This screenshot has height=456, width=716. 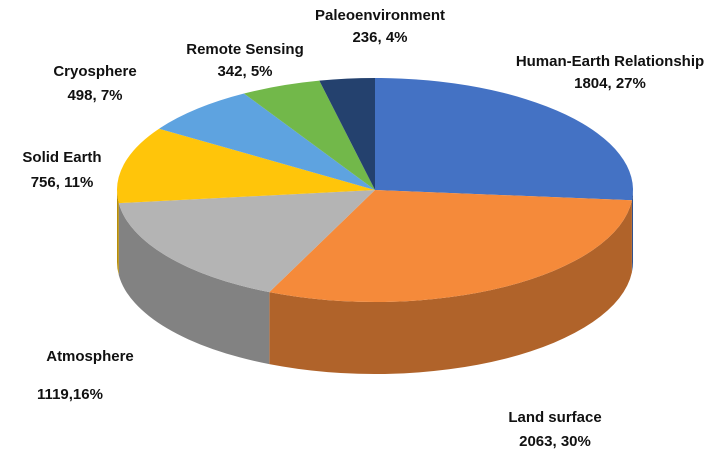 I want to click on value-label: 236, 4%, so click(x=379, y=37).